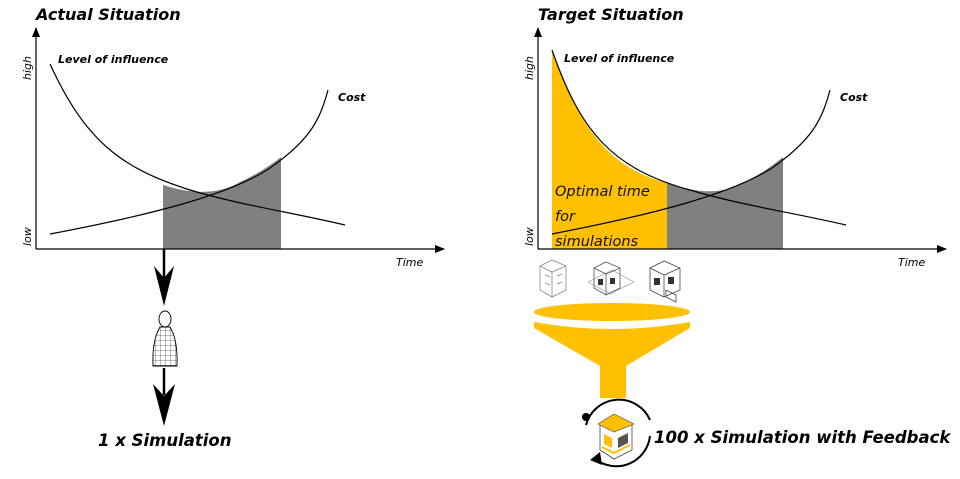 This screenshot has width=960, height=479. What do you see at coordinates (222, 203) in the screenshot?
I see `left-grey-band` at bounding box center [222, 203].